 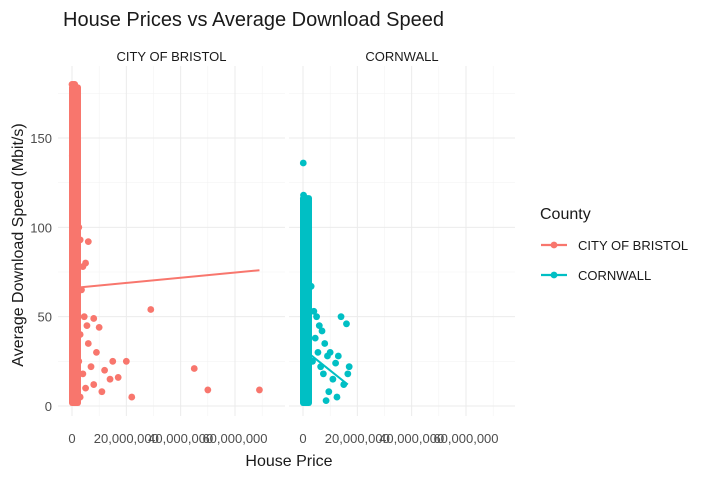 I want to click on legend-label: CORNWALL, so click(x=614, y=275).